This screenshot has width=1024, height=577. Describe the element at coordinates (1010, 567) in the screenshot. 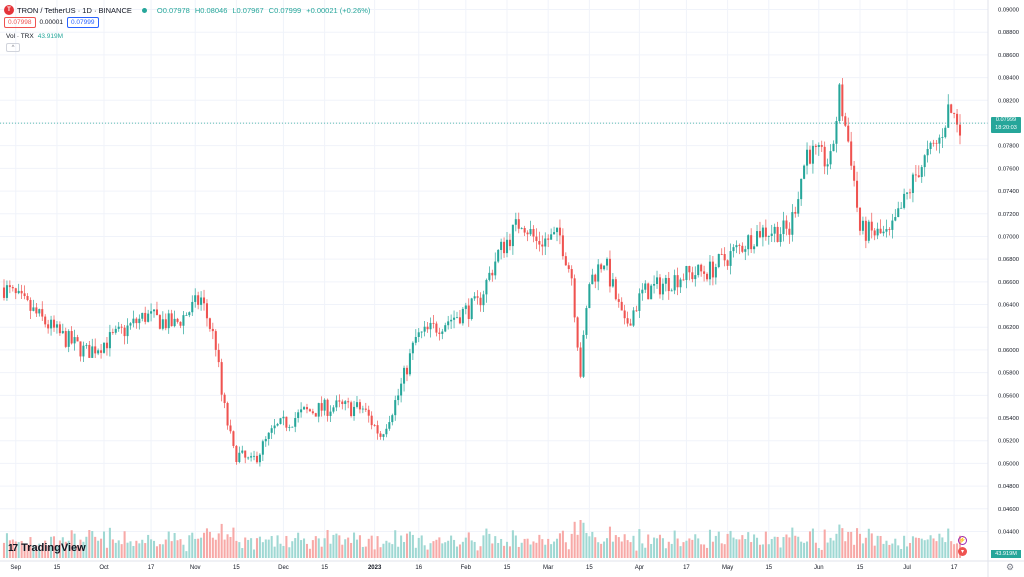

I see `gear-icon: ⚙` at that location.